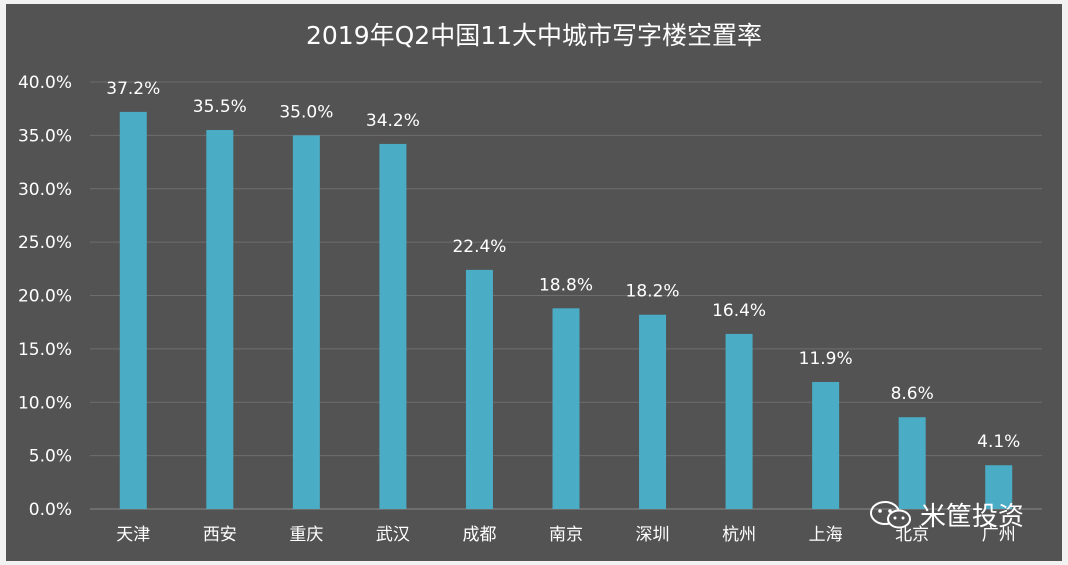  Describe the element at coordinates (971, 517) in the screenshot. I see `watermark-text: 米筐投资` at that location.